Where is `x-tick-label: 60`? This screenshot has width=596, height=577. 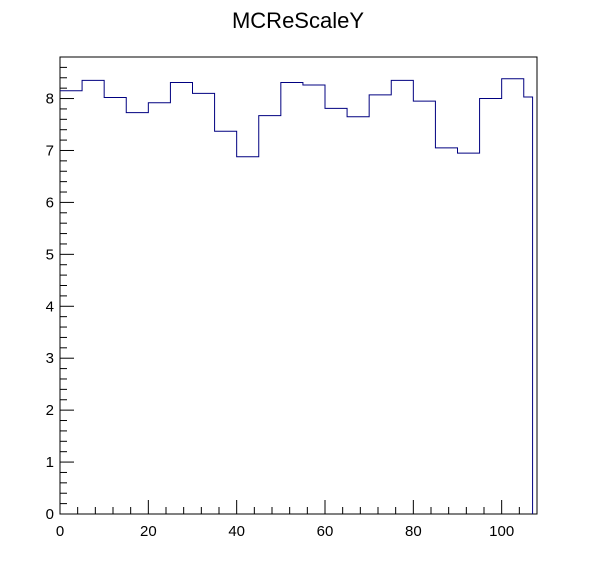
x-tick-label: 60 is located at coordinates (325, 531).